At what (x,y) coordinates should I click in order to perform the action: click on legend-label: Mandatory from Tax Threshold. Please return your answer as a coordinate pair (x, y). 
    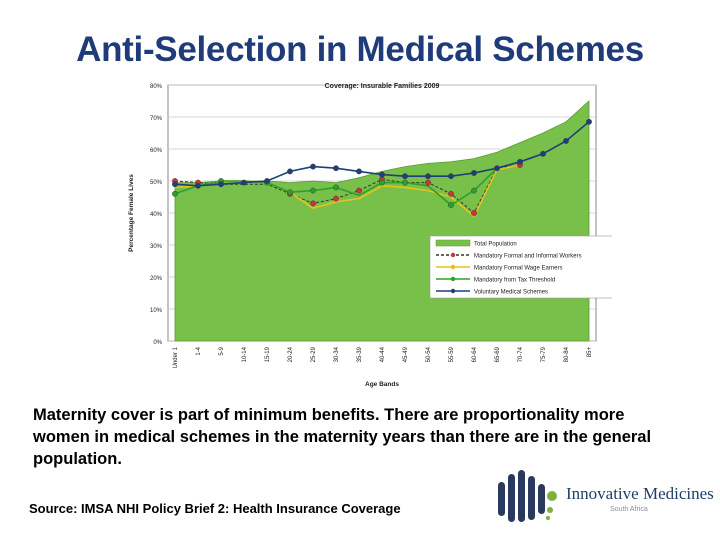
    Looking at the image, I should click on (514, 281).